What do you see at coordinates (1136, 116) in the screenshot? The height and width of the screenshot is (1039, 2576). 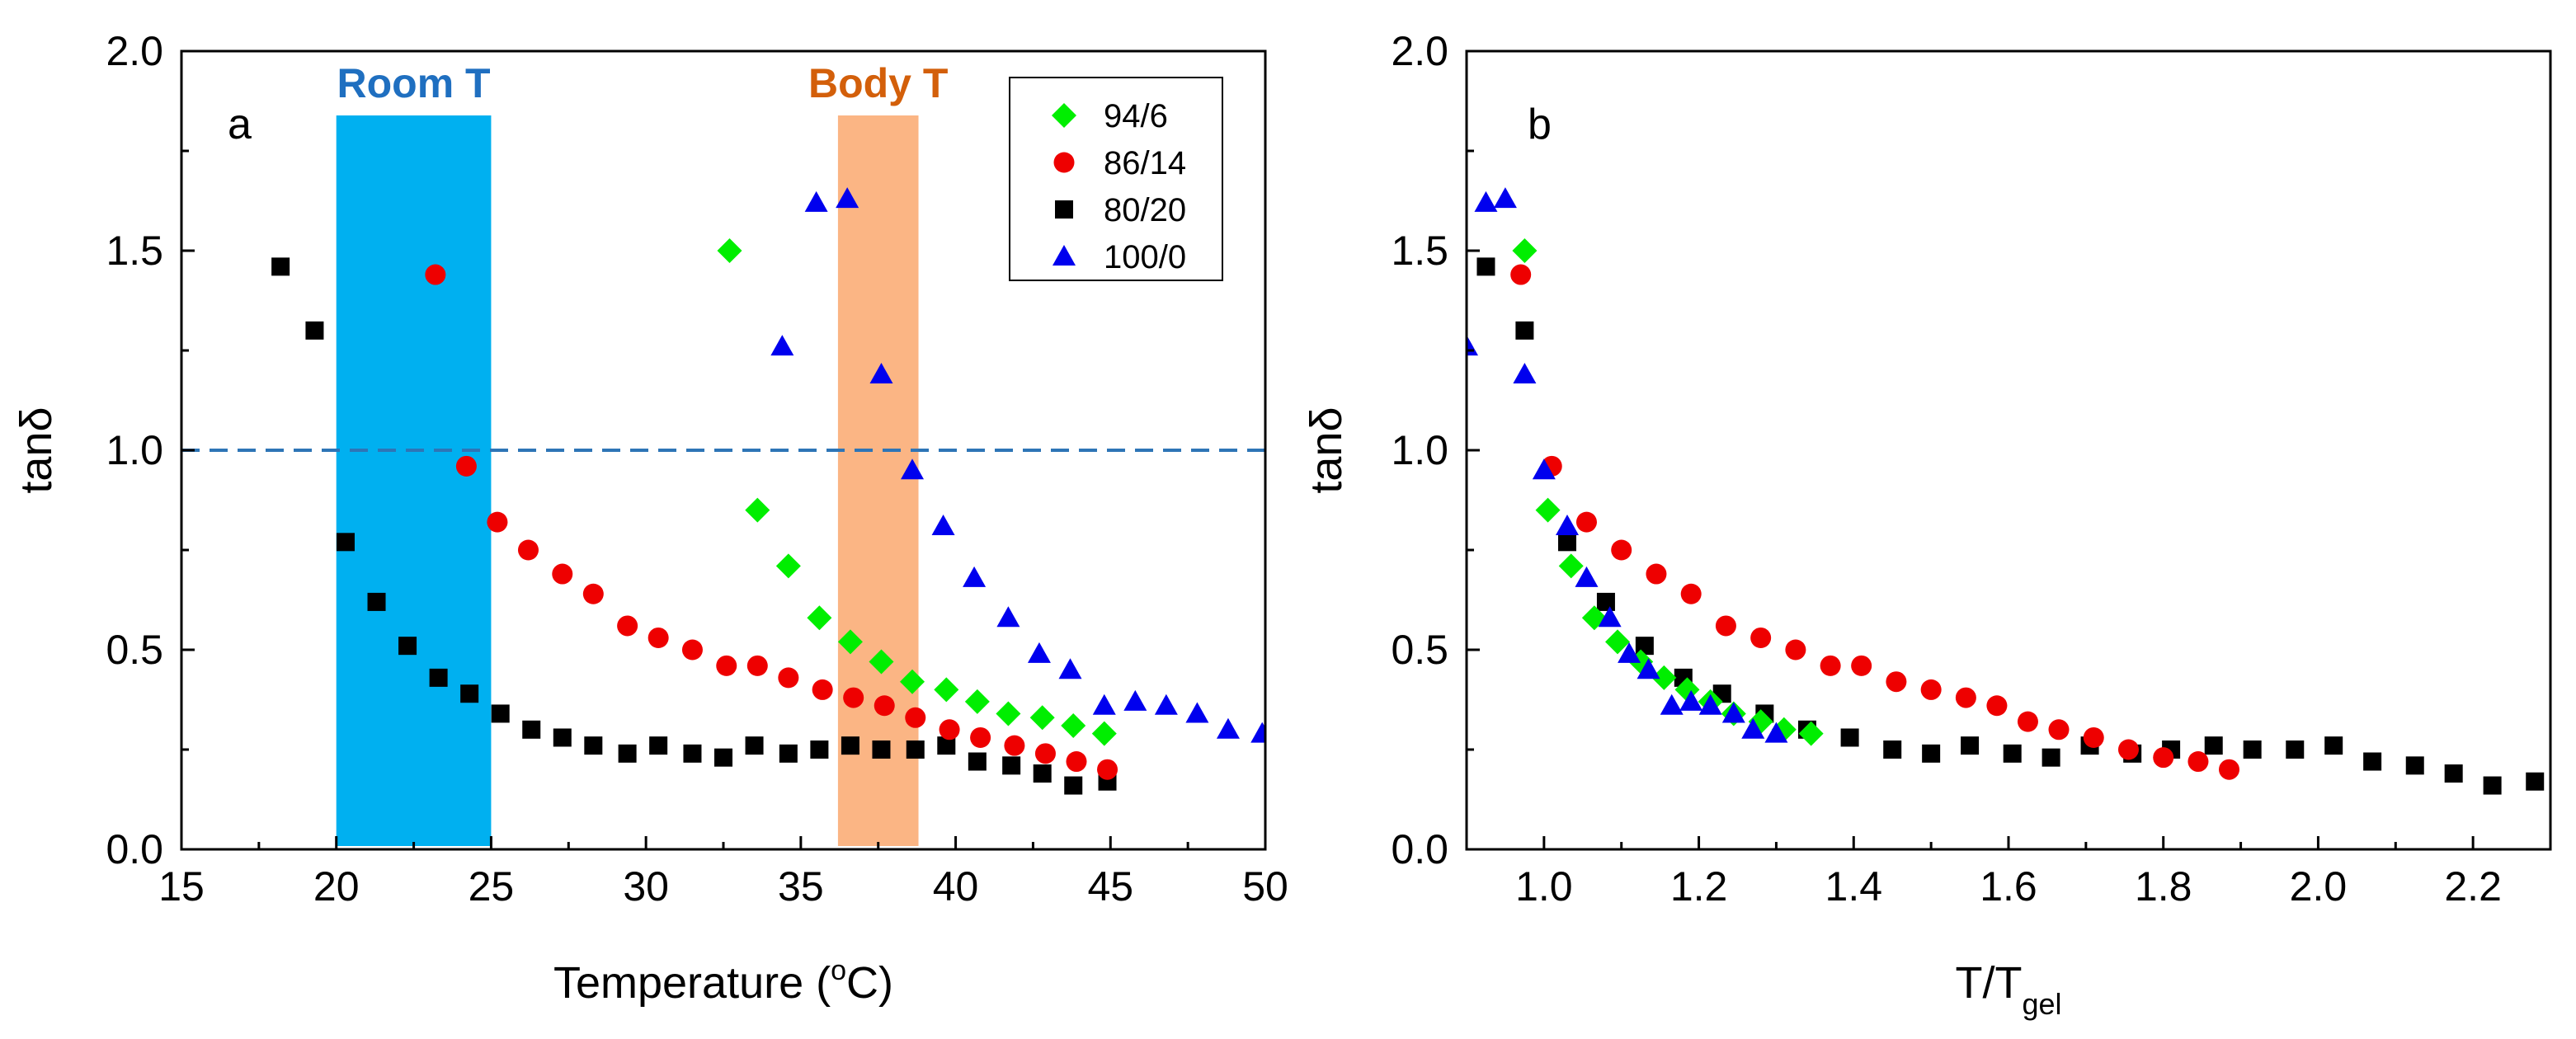 I see `legend-label-94-6: 94/6` at bounding box center [1136, 116].